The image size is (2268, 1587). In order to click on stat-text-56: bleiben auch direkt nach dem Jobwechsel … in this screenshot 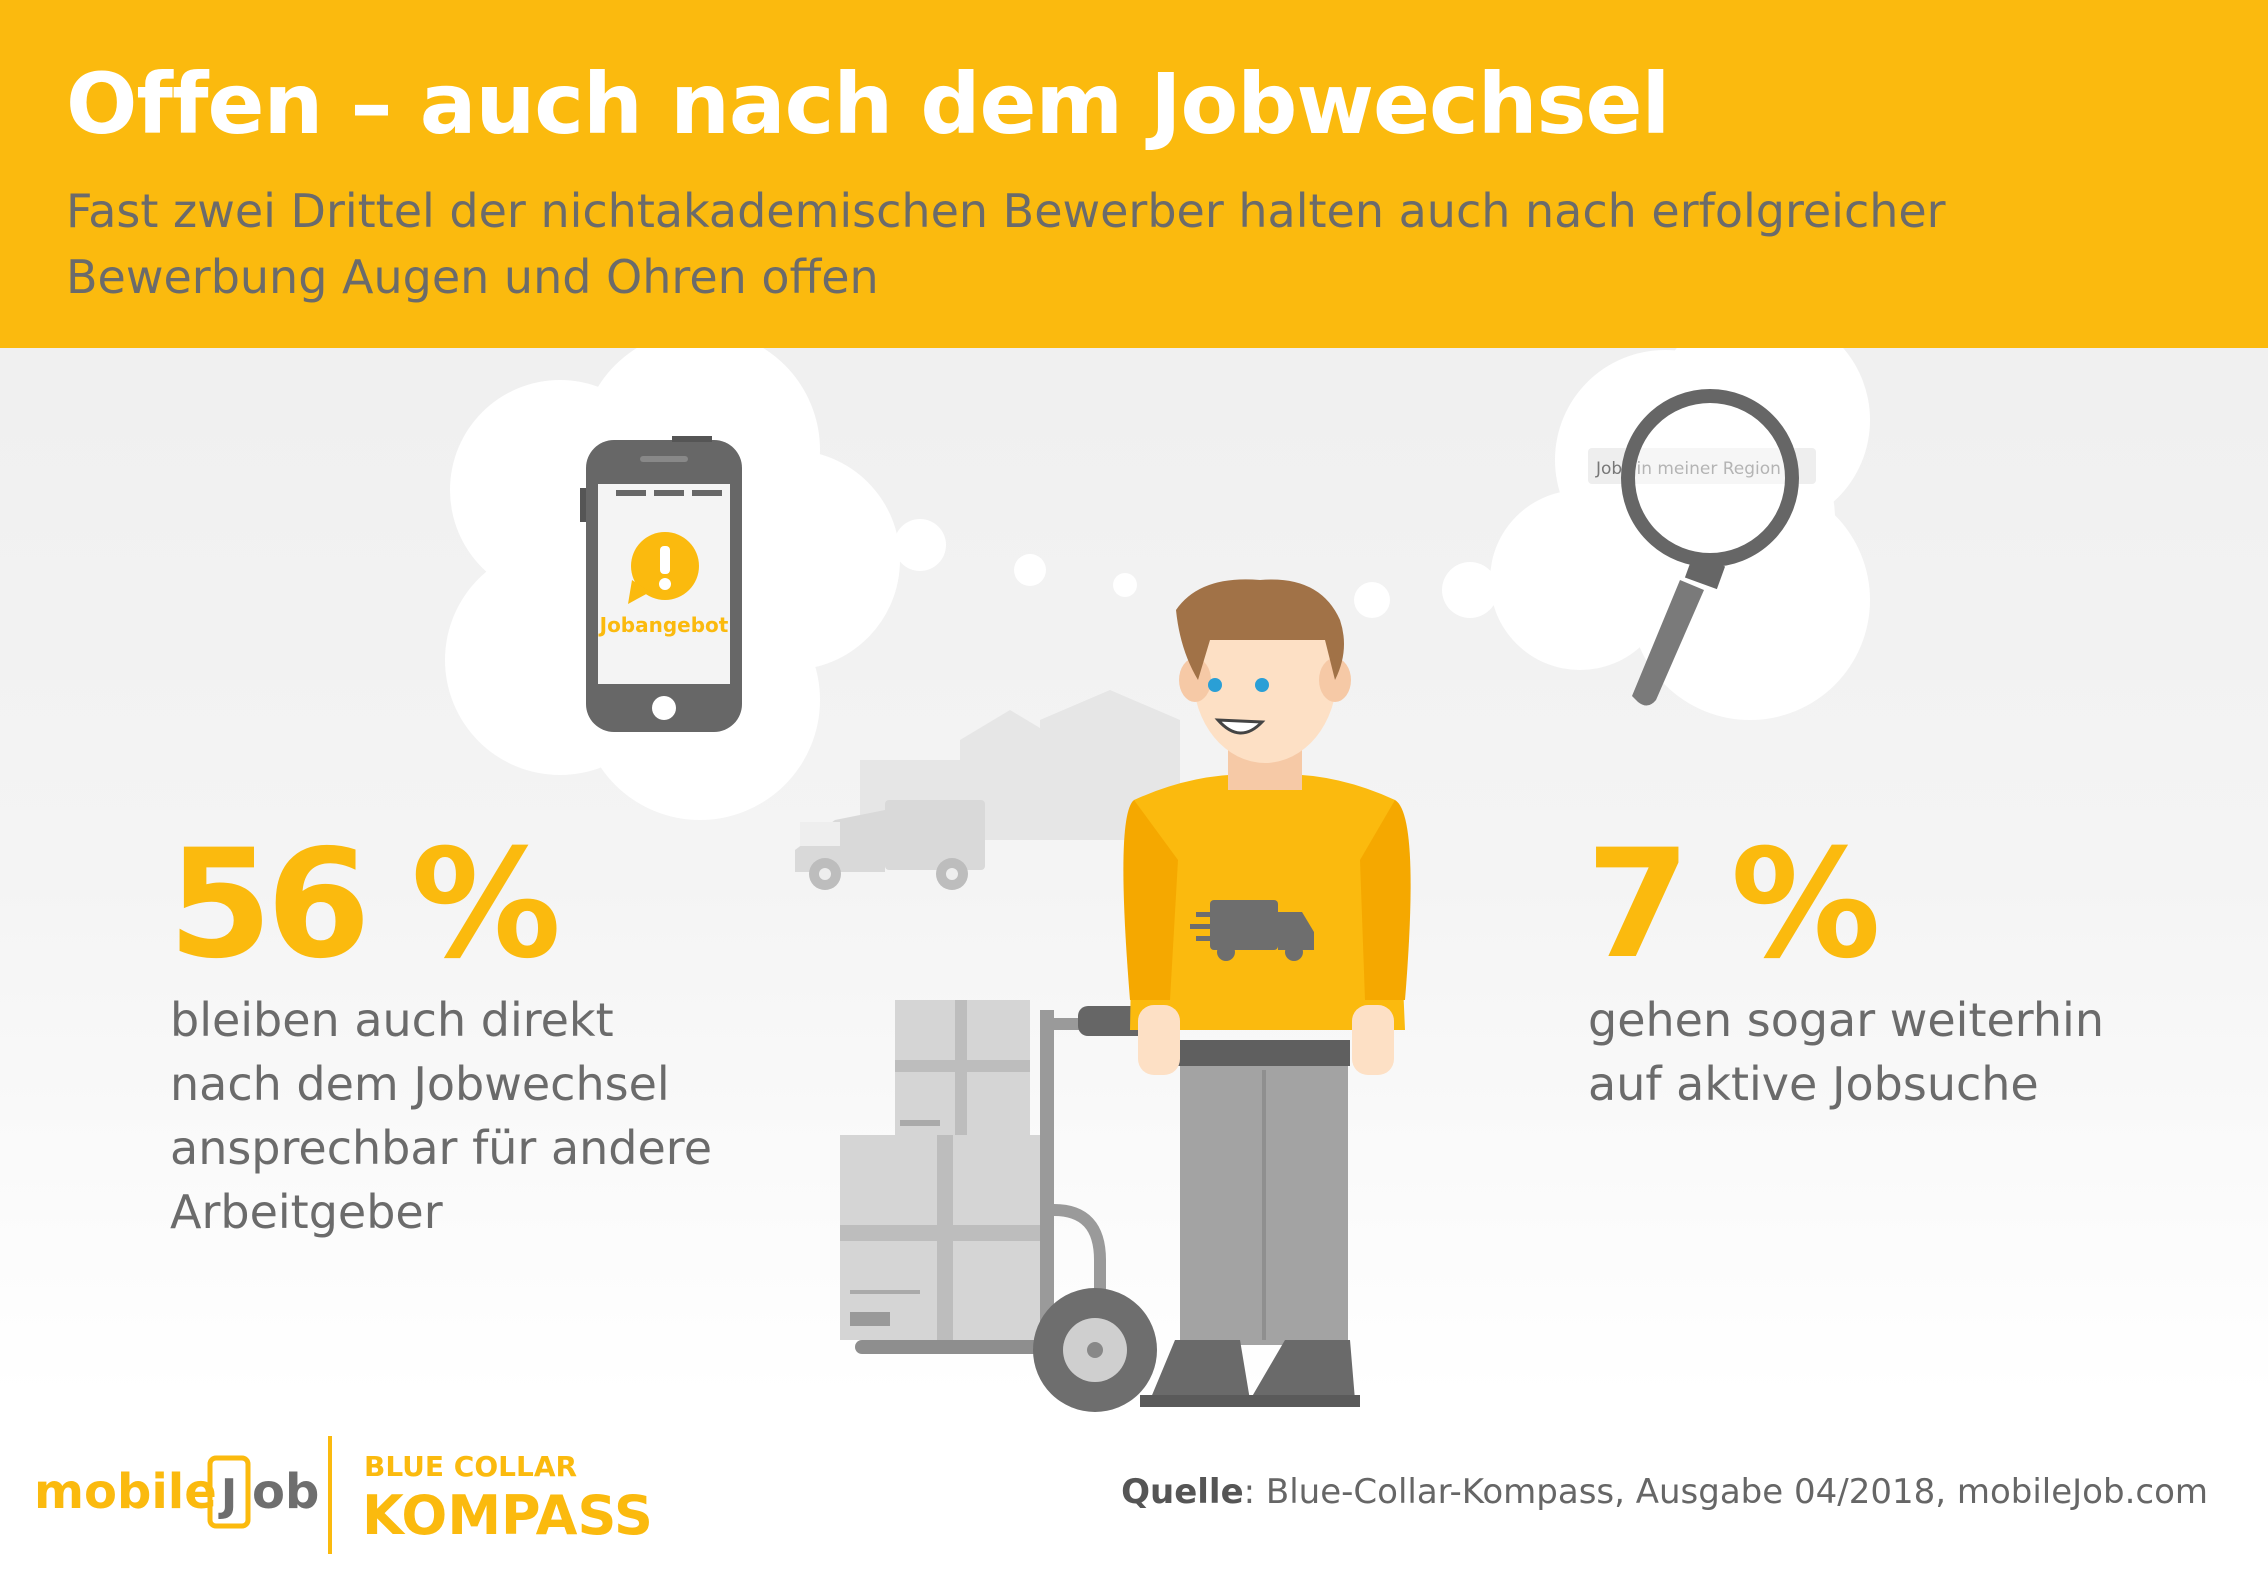, I will do `click(441, 1116)`.